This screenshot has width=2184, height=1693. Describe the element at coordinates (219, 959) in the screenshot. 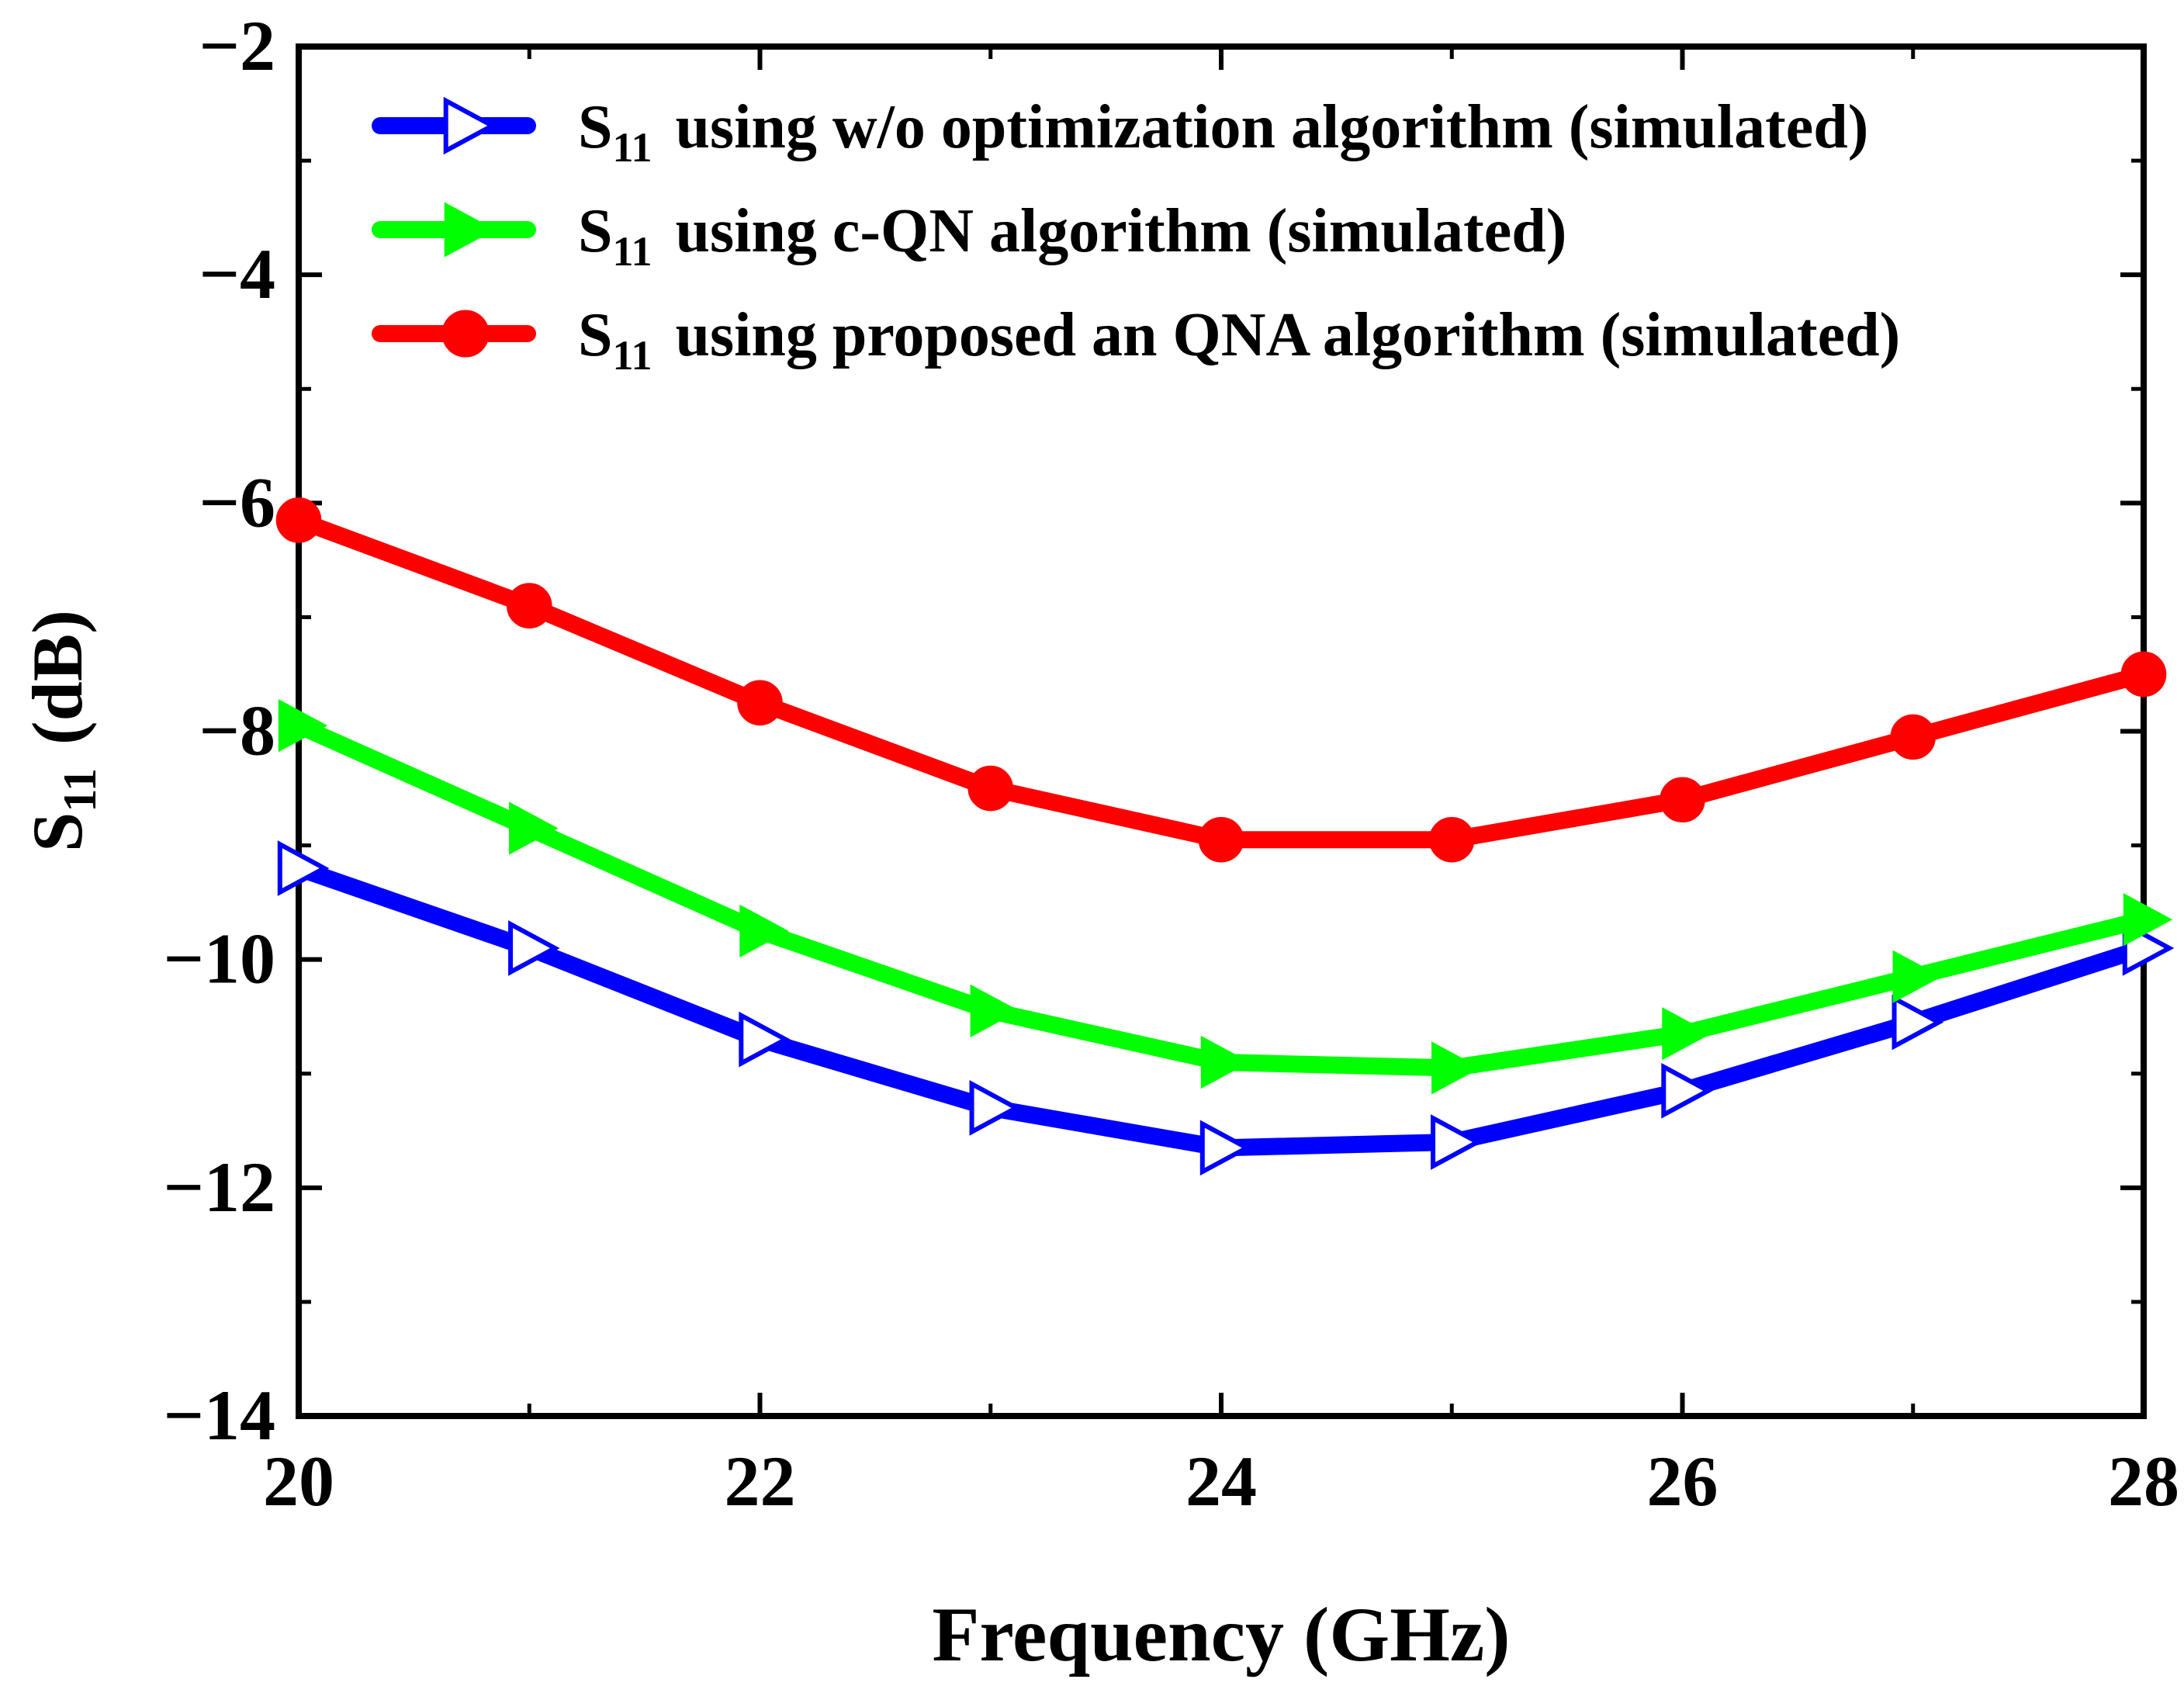

I see `y-tick-label: −10` at that location.